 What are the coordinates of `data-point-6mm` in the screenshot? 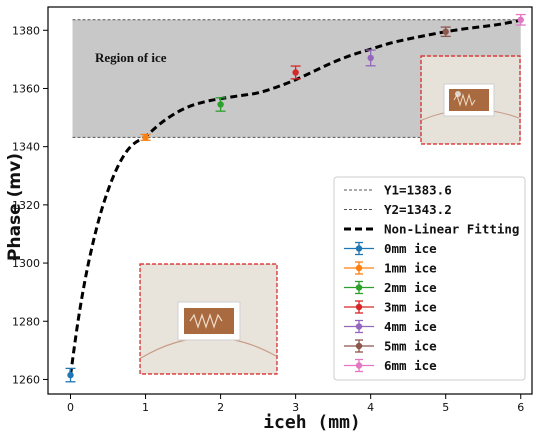 It's located at (520, 19).